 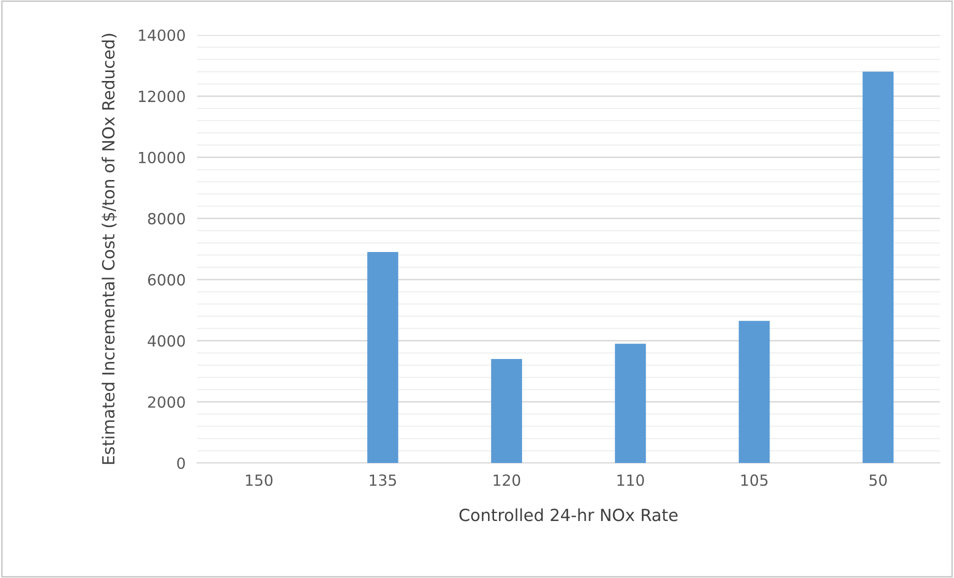 I want to click on x-tick-label: 150, so click(x=259, y=480).